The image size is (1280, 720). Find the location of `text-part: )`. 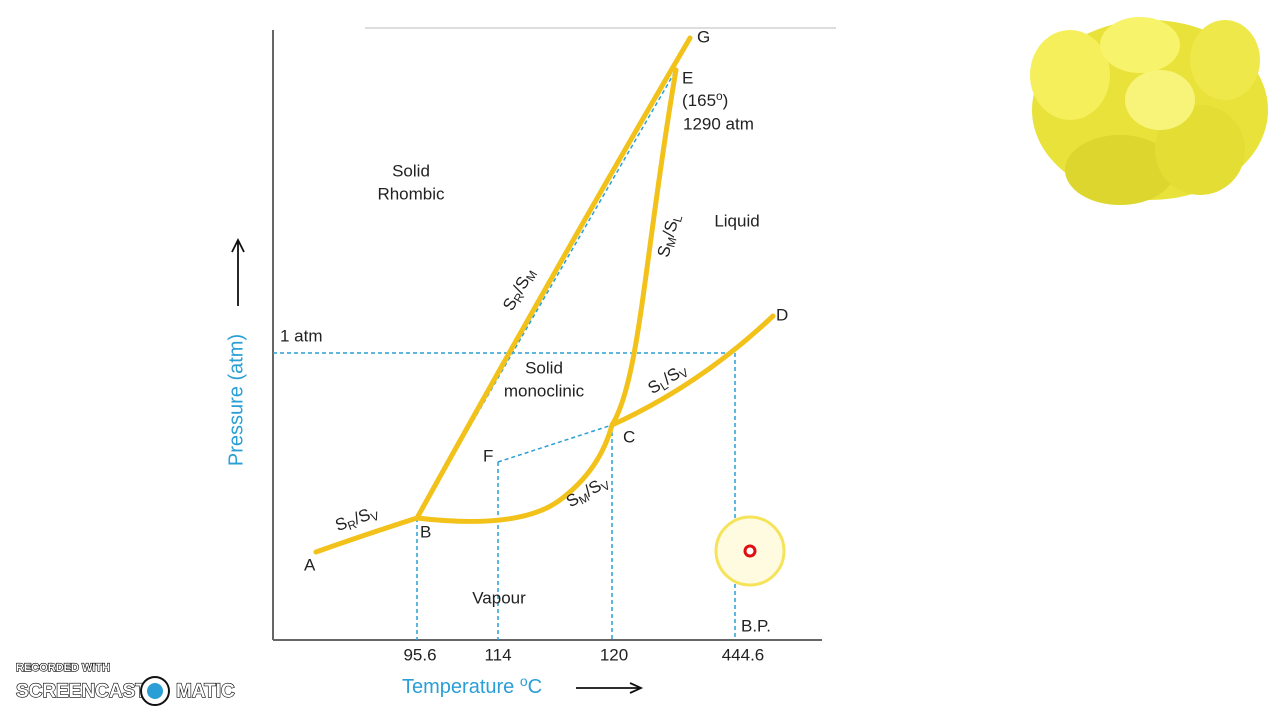

text-part: ) is located at coordinates (726, 100).